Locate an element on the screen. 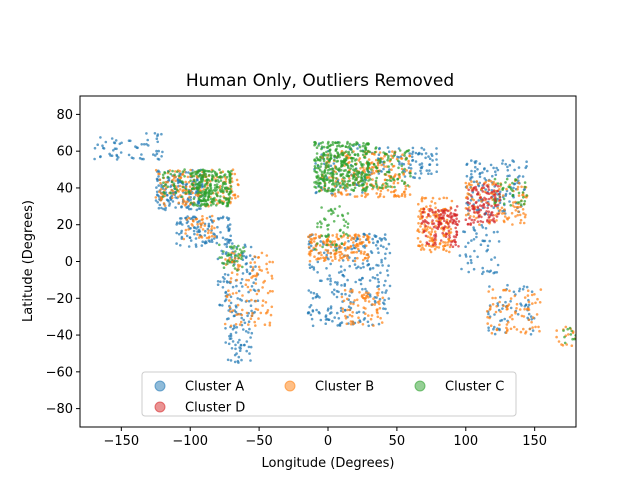 Image resolution: width=640 pixels, height=484 pixels. y-tick-label: −80 is located at coordinates (59, 409).